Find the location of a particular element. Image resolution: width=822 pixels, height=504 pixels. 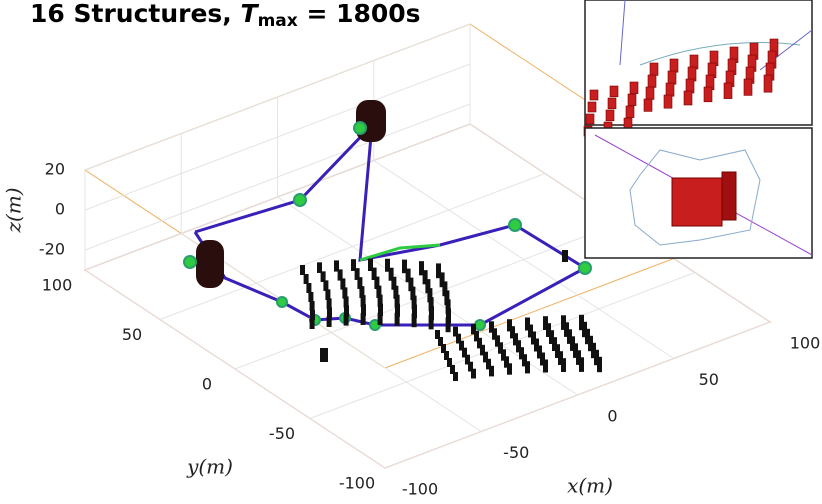

x-tick-label: 0 is located at coordinates (612, 416).